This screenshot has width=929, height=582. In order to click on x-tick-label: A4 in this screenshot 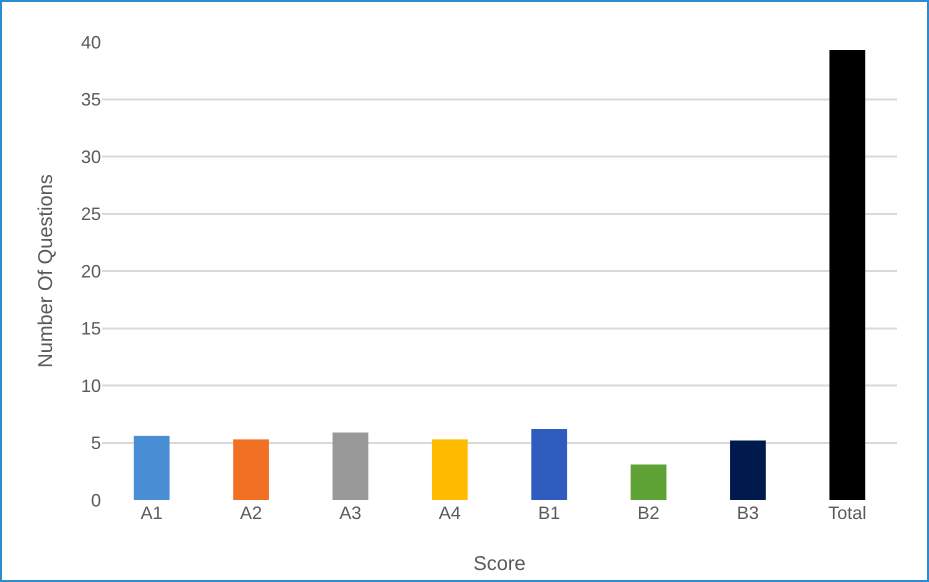, I will do `click(449, 513)`.